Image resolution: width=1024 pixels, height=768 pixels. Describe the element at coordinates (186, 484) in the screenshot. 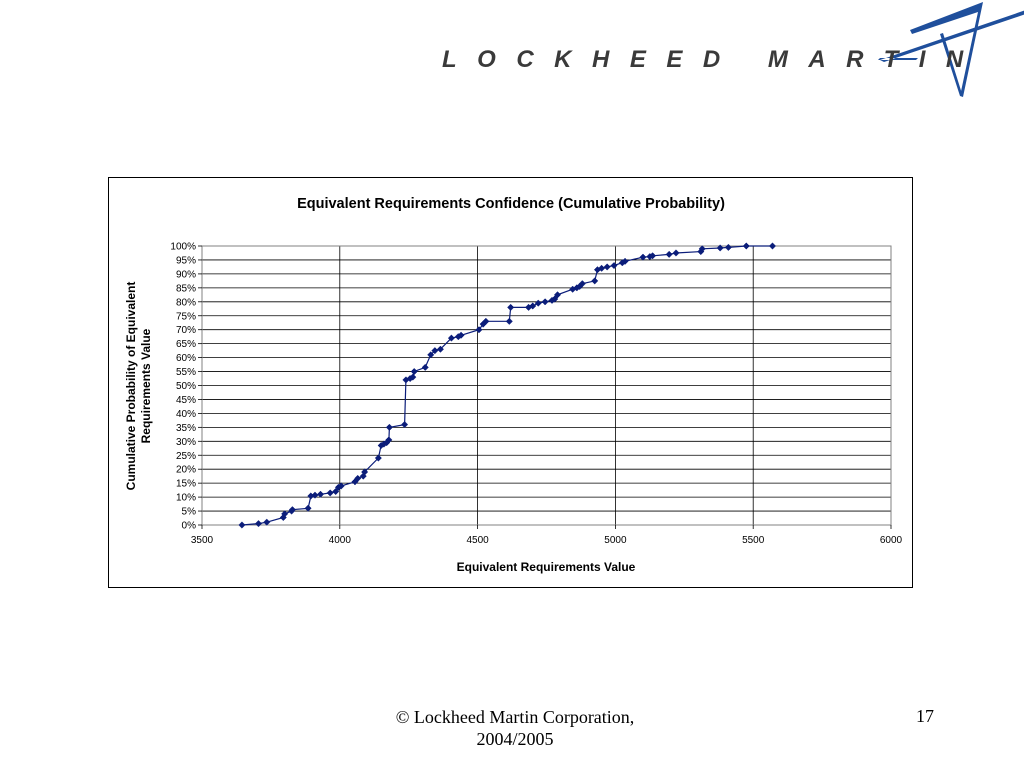

I see `y-tick-label: 15%` at that location.